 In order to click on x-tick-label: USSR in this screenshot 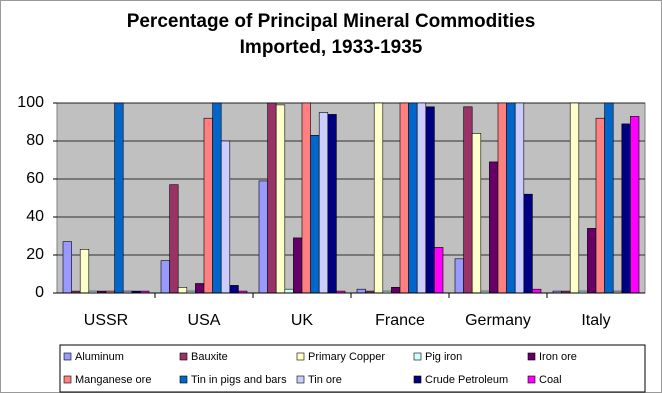, I will do `click(106, 320)`.